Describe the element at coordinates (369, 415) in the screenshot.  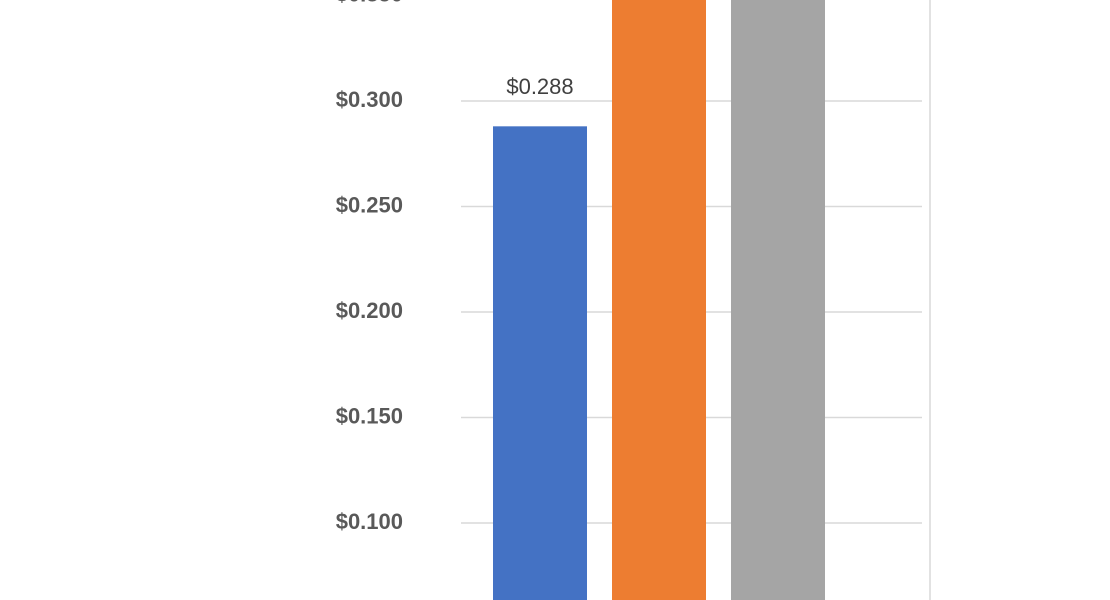
I see `y-tick-label: $0.150` at that location.